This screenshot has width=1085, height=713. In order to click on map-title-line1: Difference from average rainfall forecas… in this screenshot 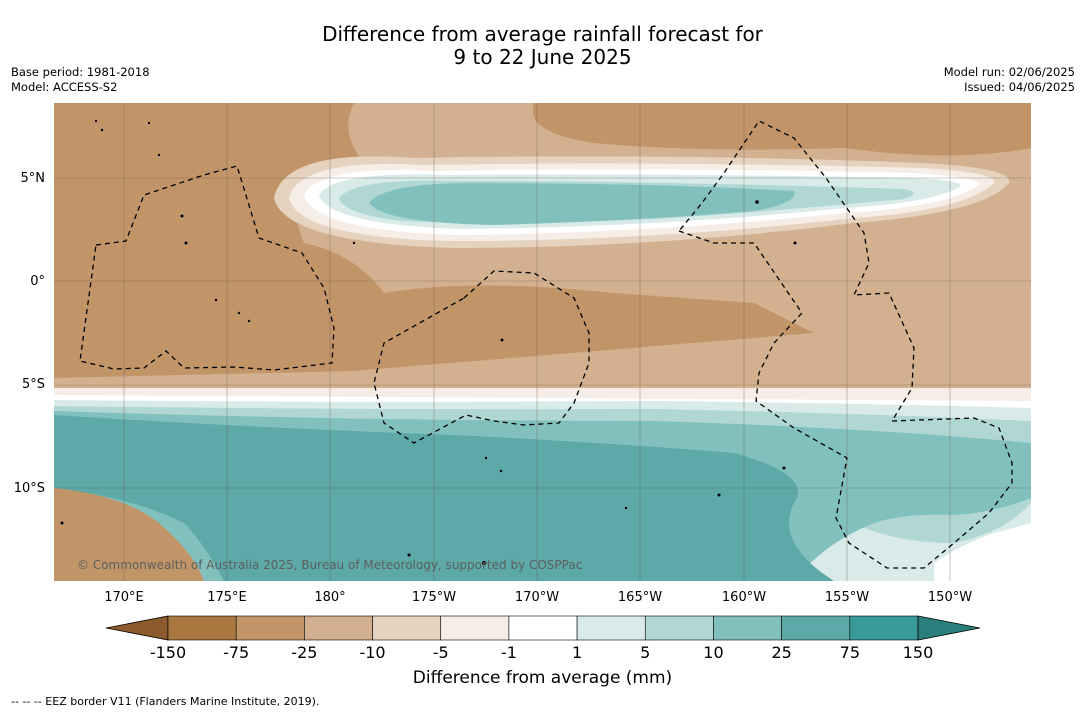, I will do `click(542, 34)`.